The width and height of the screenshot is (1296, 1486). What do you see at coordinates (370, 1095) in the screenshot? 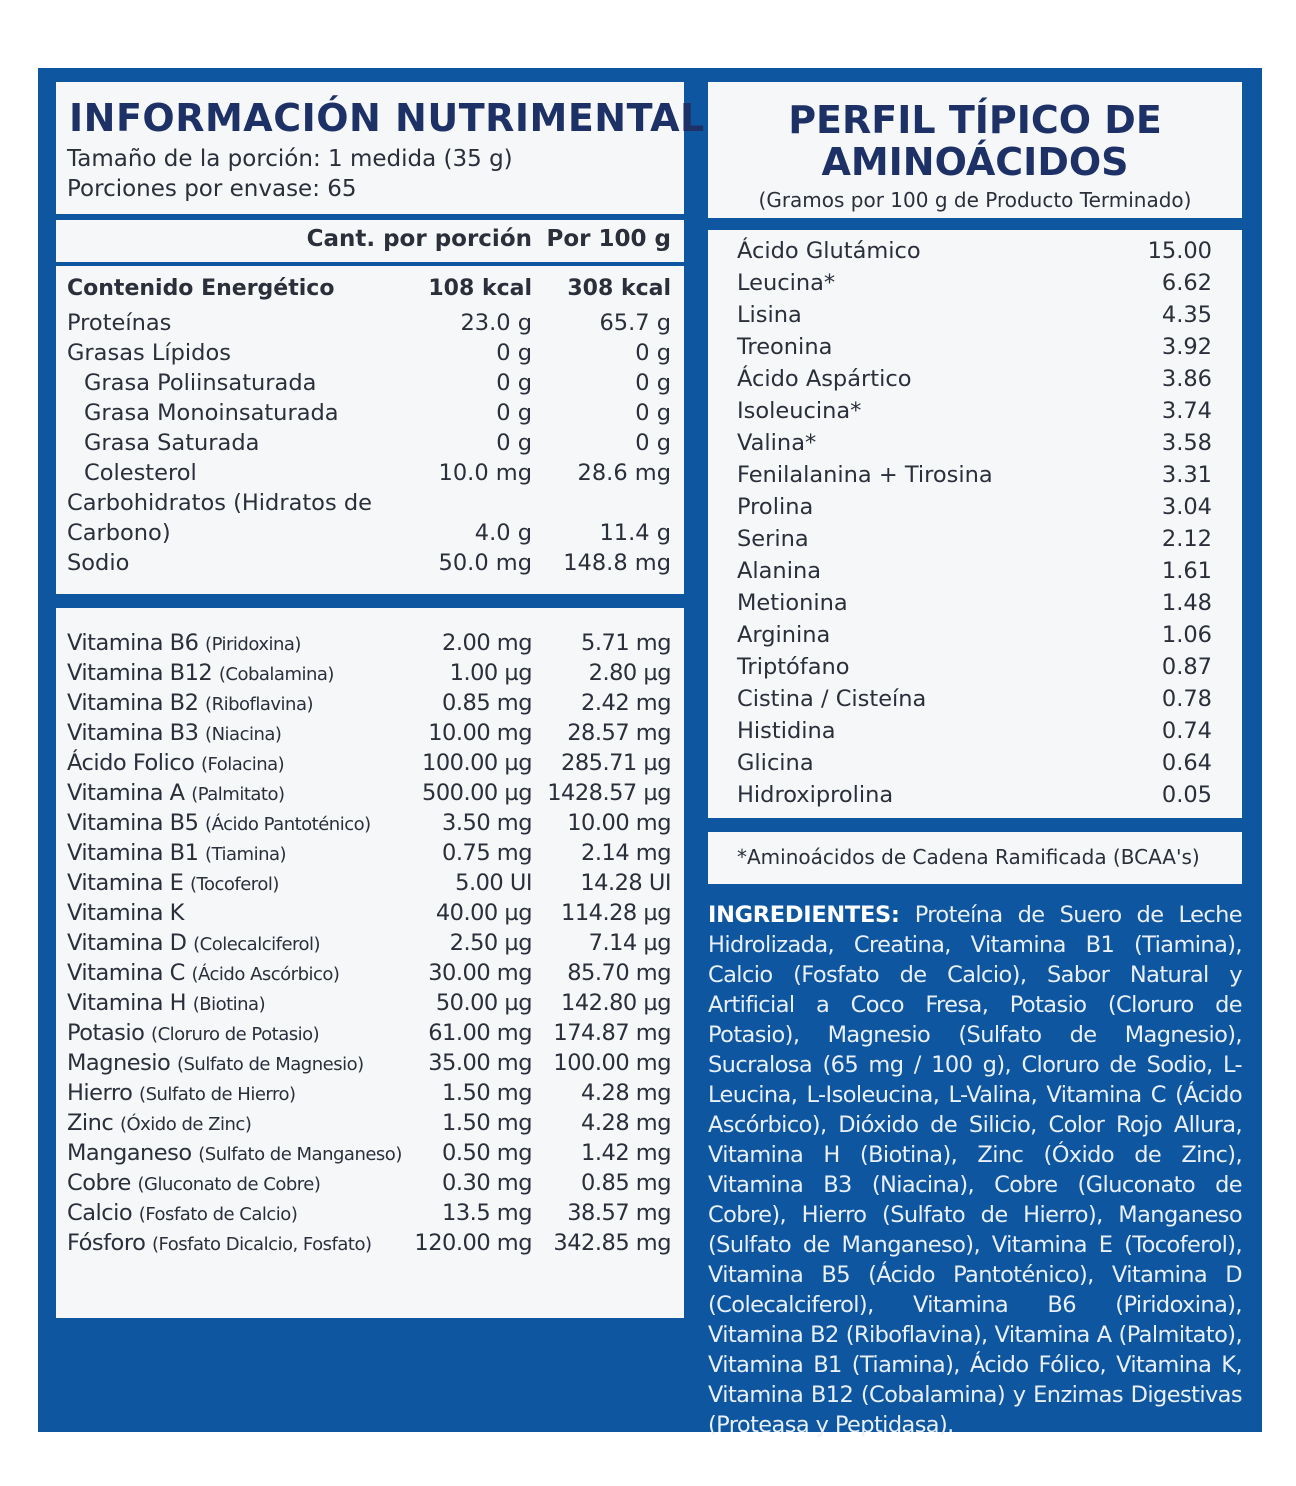
I see `micronutrient-row: Hierro (Sulfato de Hierro) 1.50 mg 4.28 mg` at bounding box center [370, 1095].